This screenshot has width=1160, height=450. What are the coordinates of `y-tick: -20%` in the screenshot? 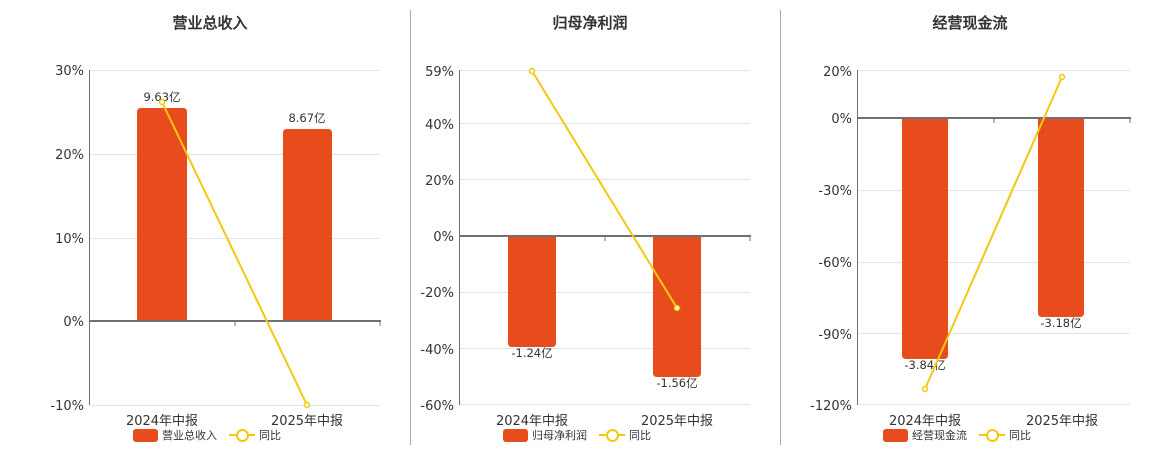 It's located at (437, 293).